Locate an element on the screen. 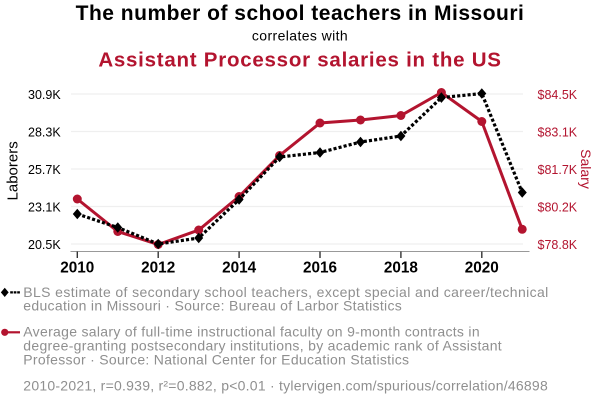  svg-text: 2010 is located at coordinates (77, 268).